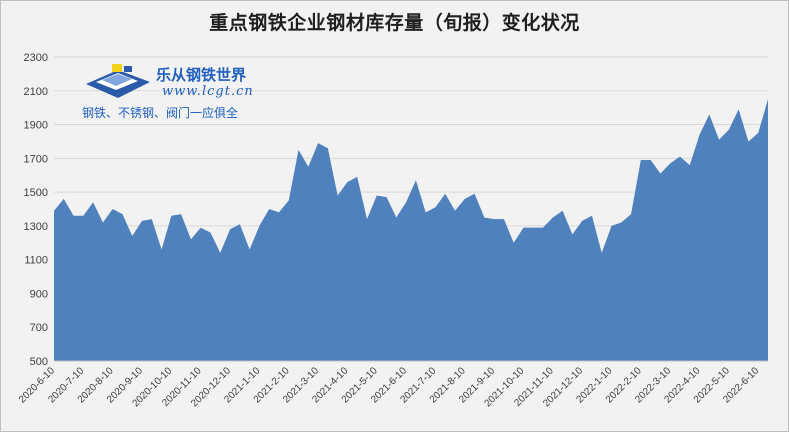  Describe the element at coordinates (208, 91) in the screenshot. I see `logo-url: www.lcgt.cn` at that location.